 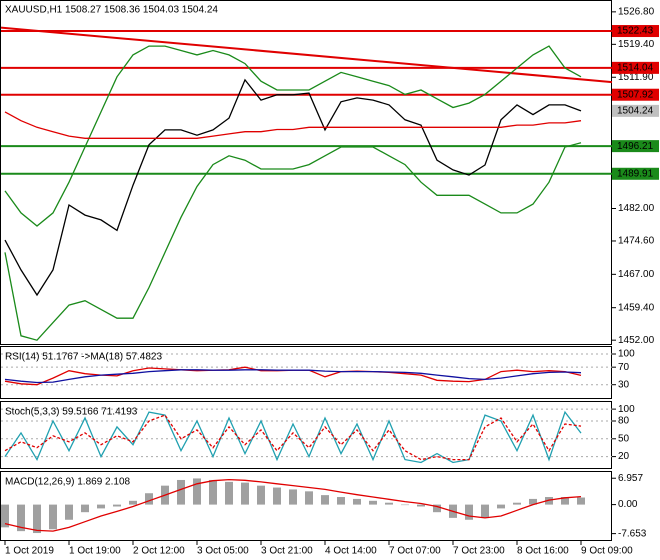 I want to click on level-label: 1489.91, so click(x=635, y=173).